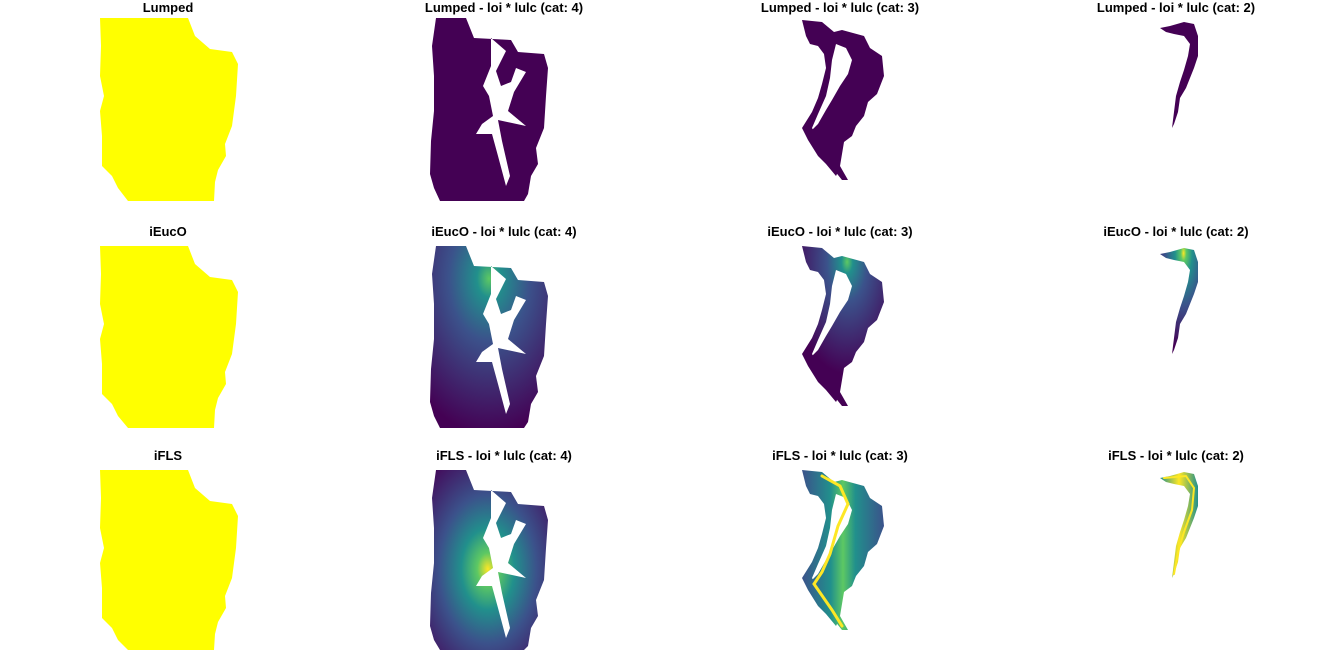  I want to click on panel-lumped-cat3: Lumped - loi * lulc (cat: 3), so click(840, 112).